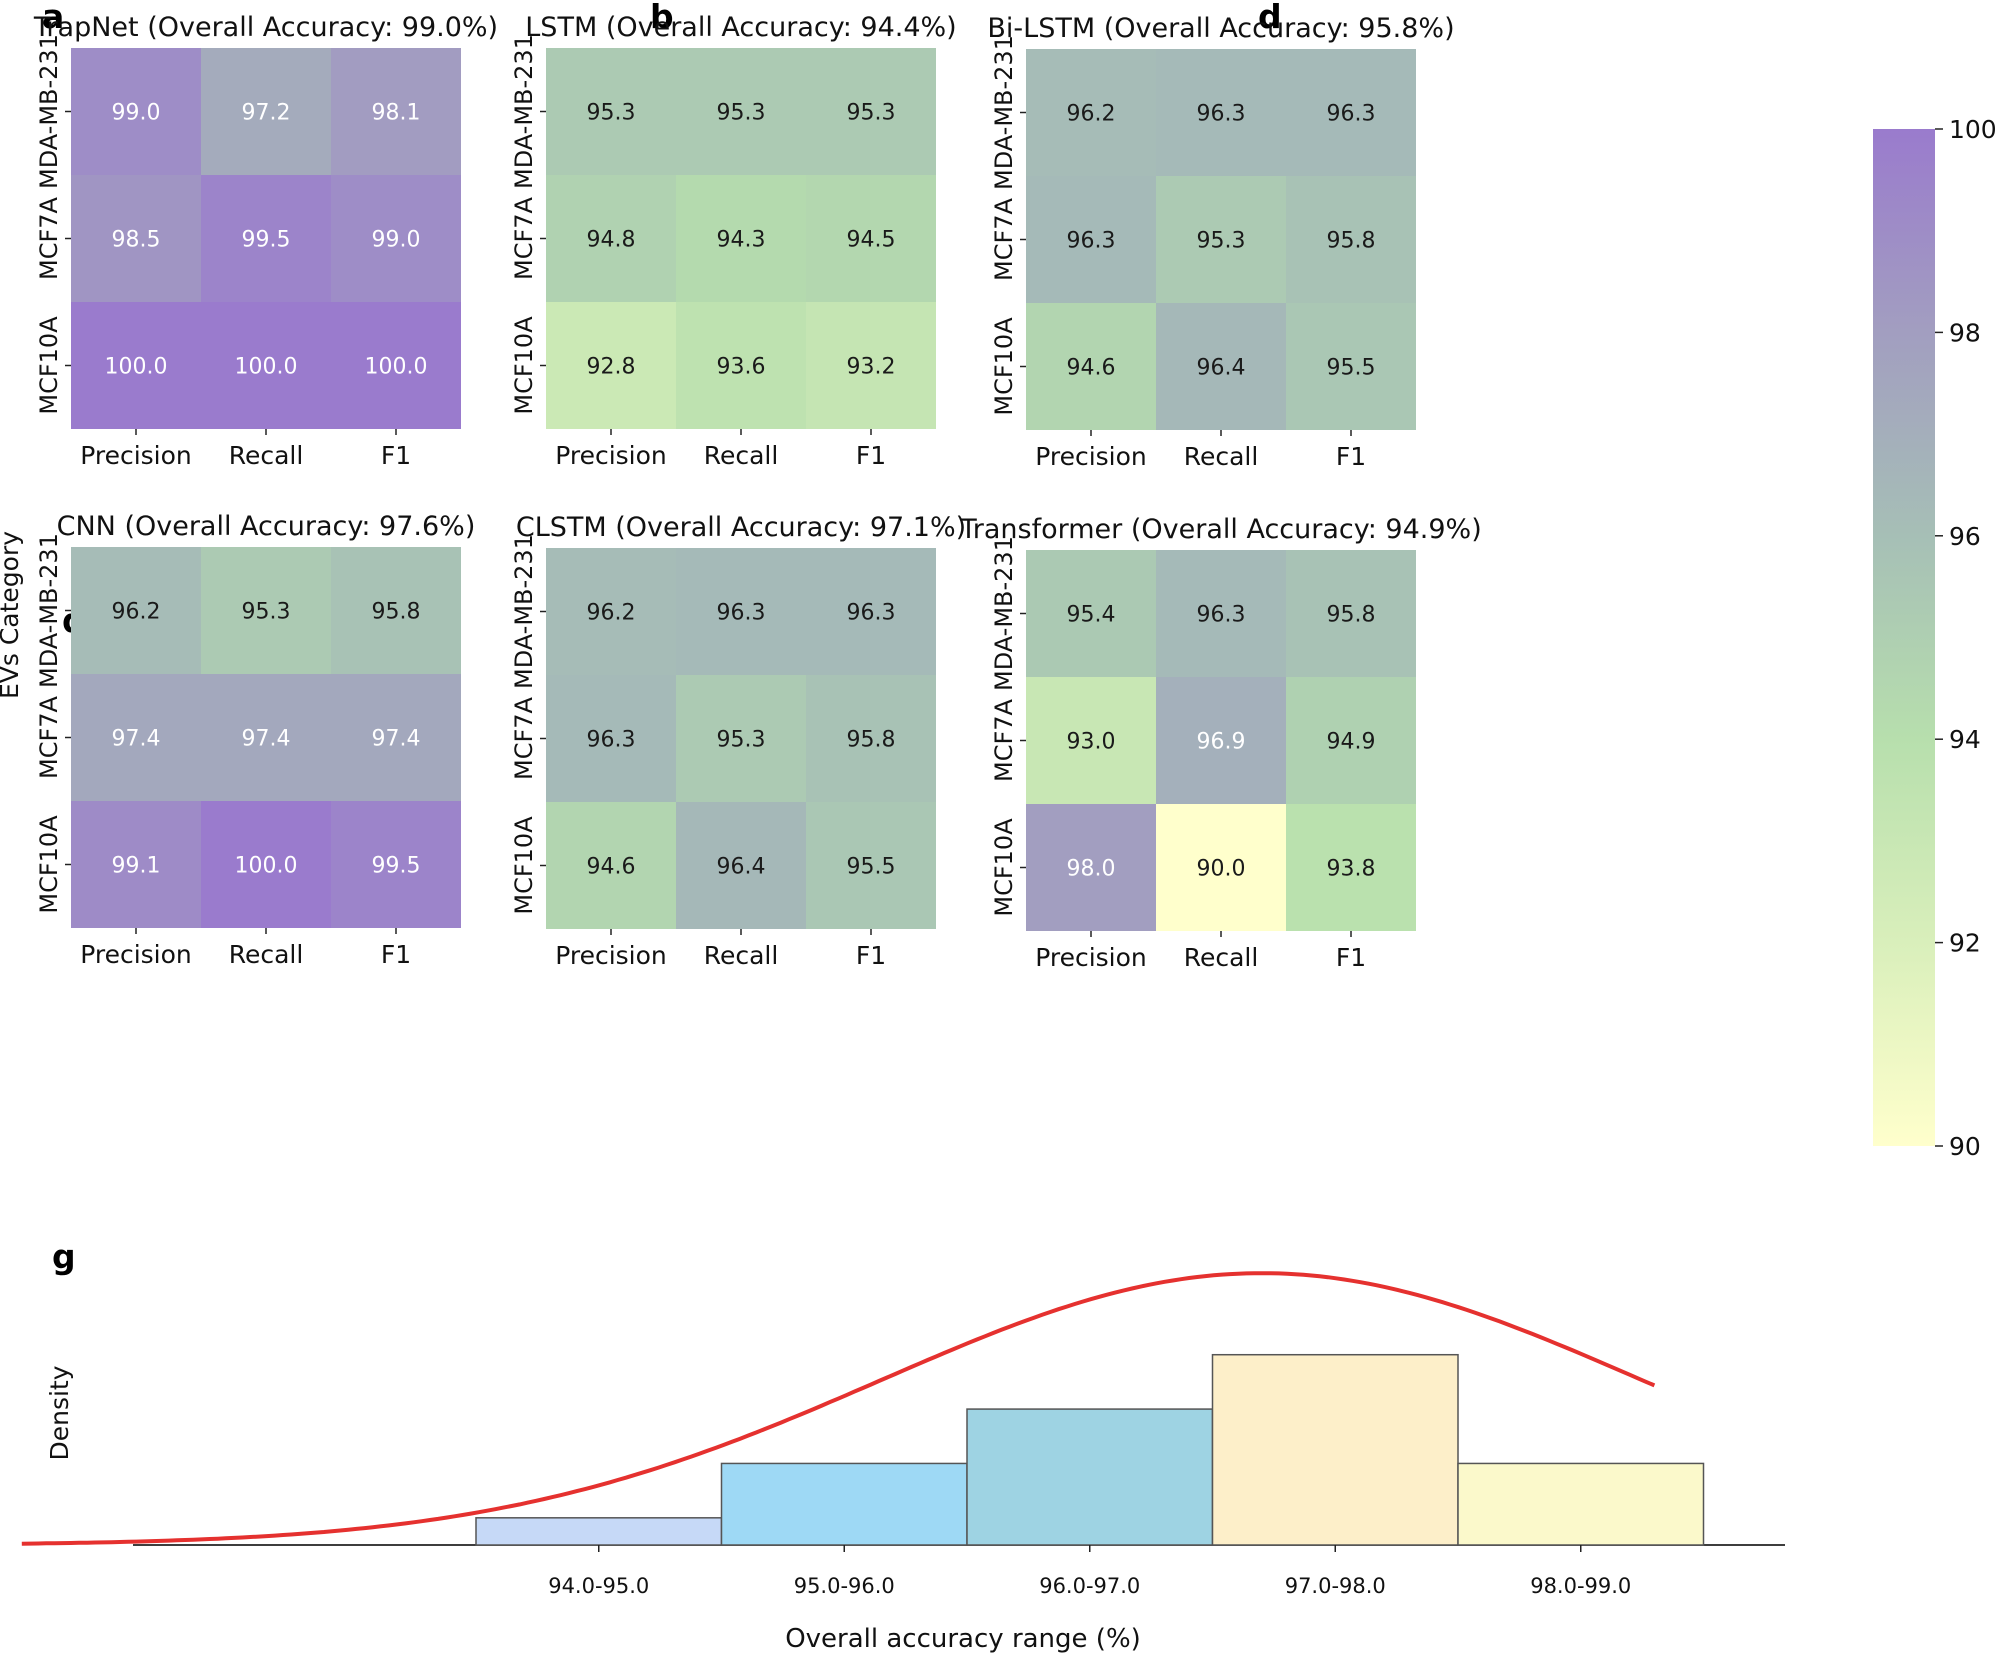 The width and height of the screenshot is (2000, 1658). What do you see at coordinates (662, 18) in the screenshot?
I see `panel-letter: b` at bounding box center [662, 18].